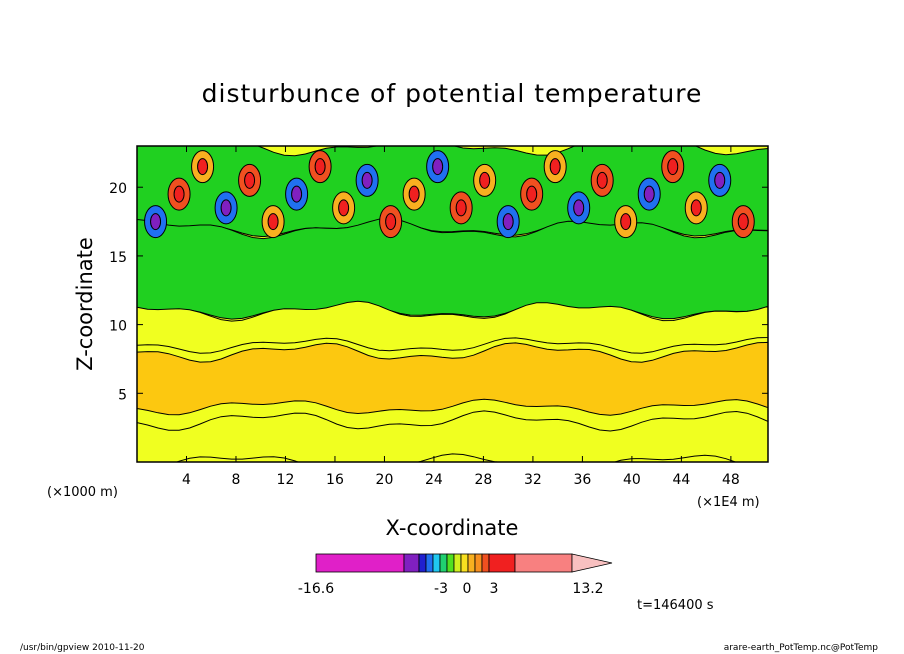 Image resolution: width=904 pixels, height=654 pixels. What do you see at coordinates (335, 480) in the screenshot?
I see `x-tick-label: 16` at bounding box center [335, 480].